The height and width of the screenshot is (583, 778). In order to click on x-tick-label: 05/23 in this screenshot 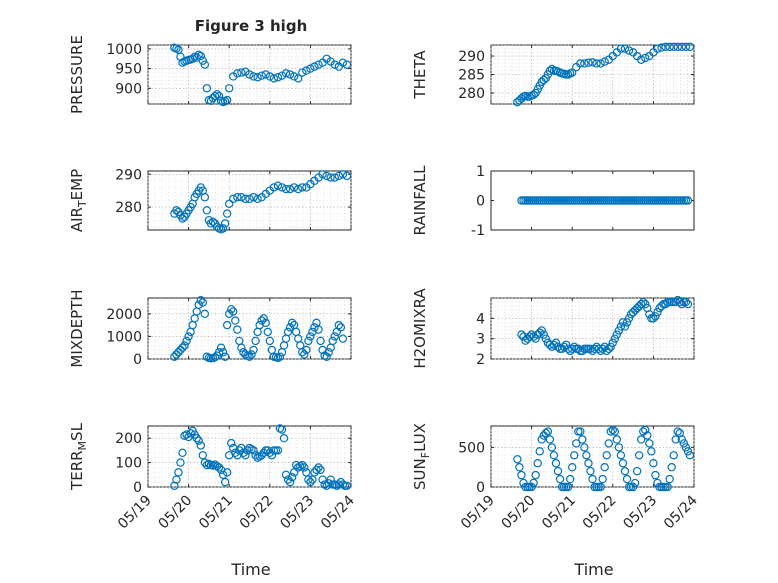, I will do `click(297, 513)`.